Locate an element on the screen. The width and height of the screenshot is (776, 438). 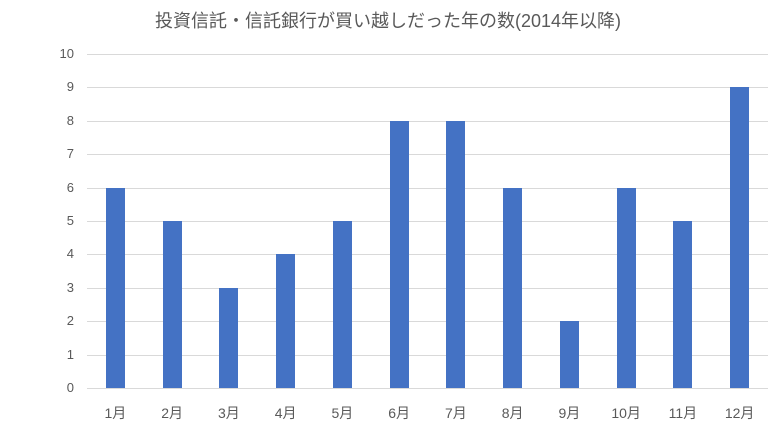
bar-slot-6月 is located at coordinates (399, 221).